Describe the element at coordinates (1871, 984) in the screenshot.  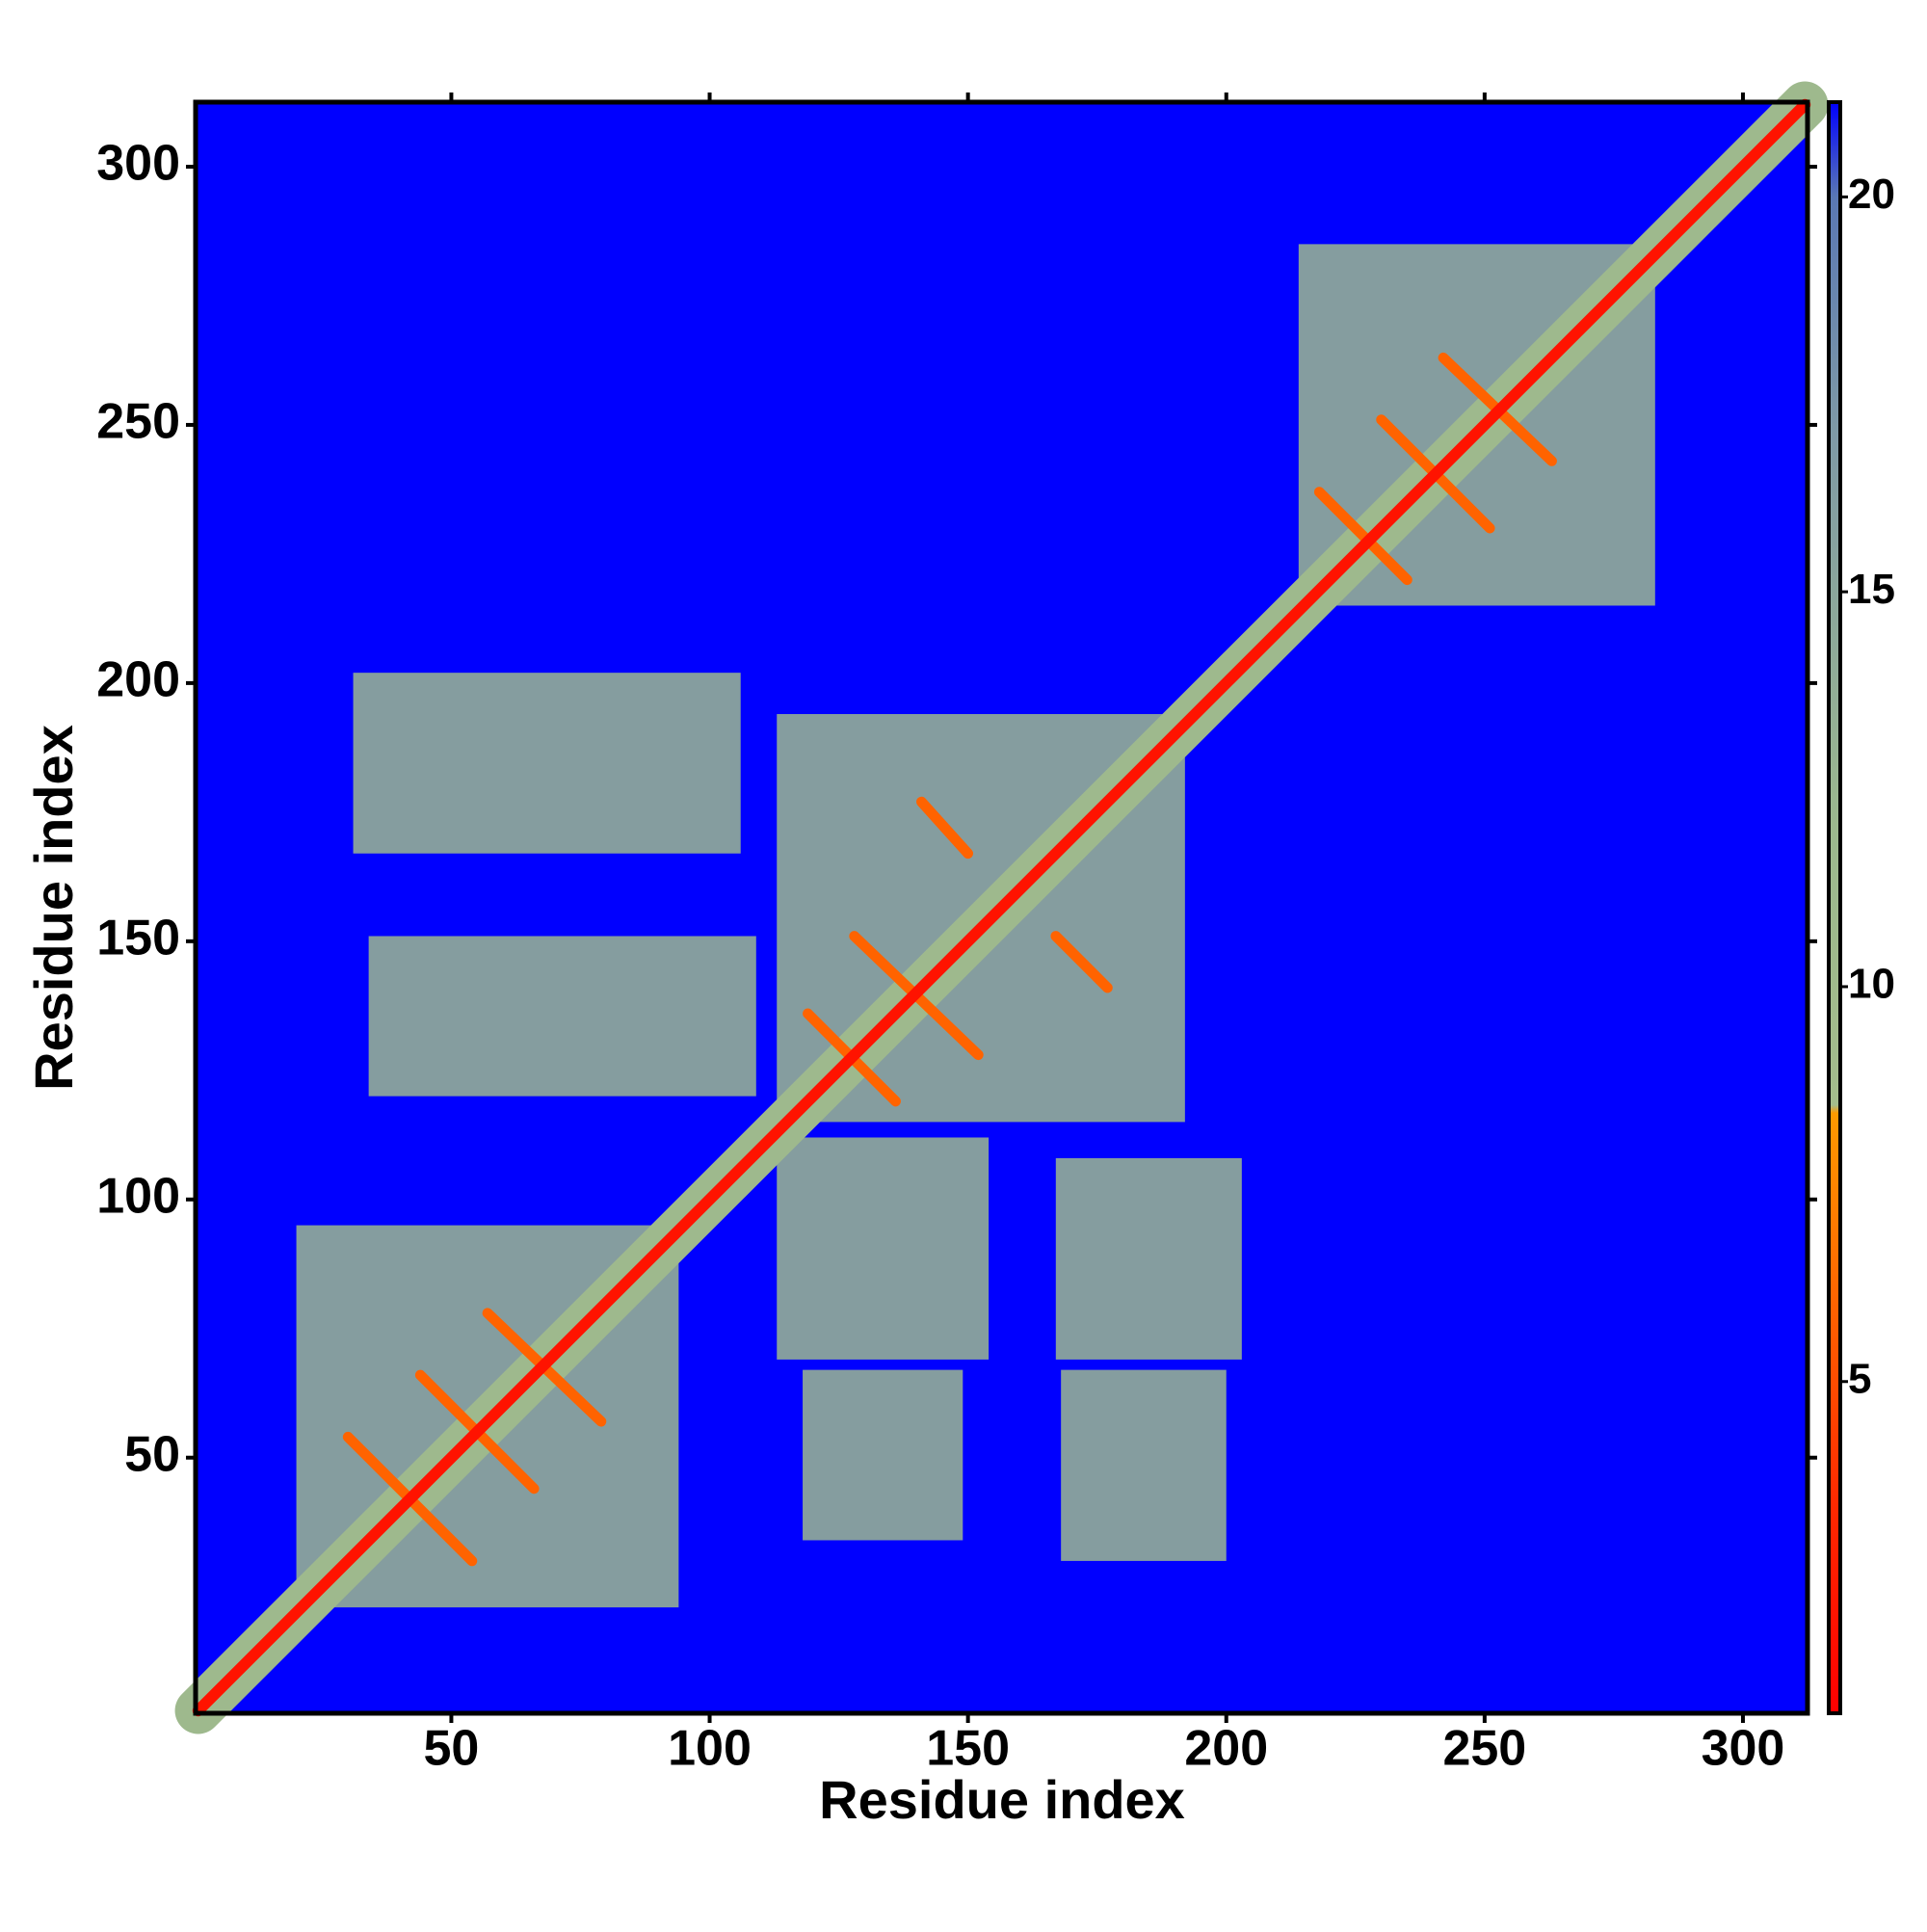
I see `colorbar-tick-label: 10` at that location.